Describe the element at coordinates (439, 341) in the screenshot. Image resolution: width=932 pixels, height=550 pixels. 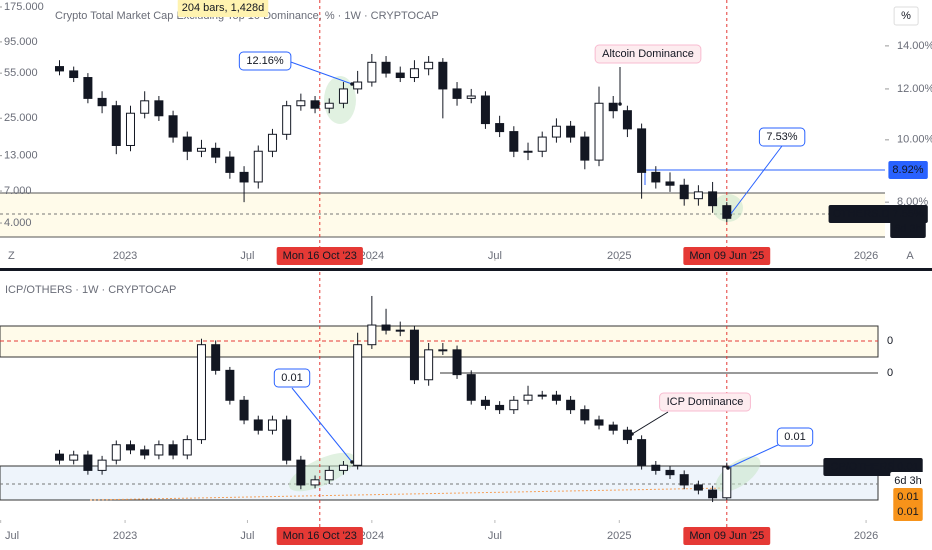
I see `range-box` at that location.